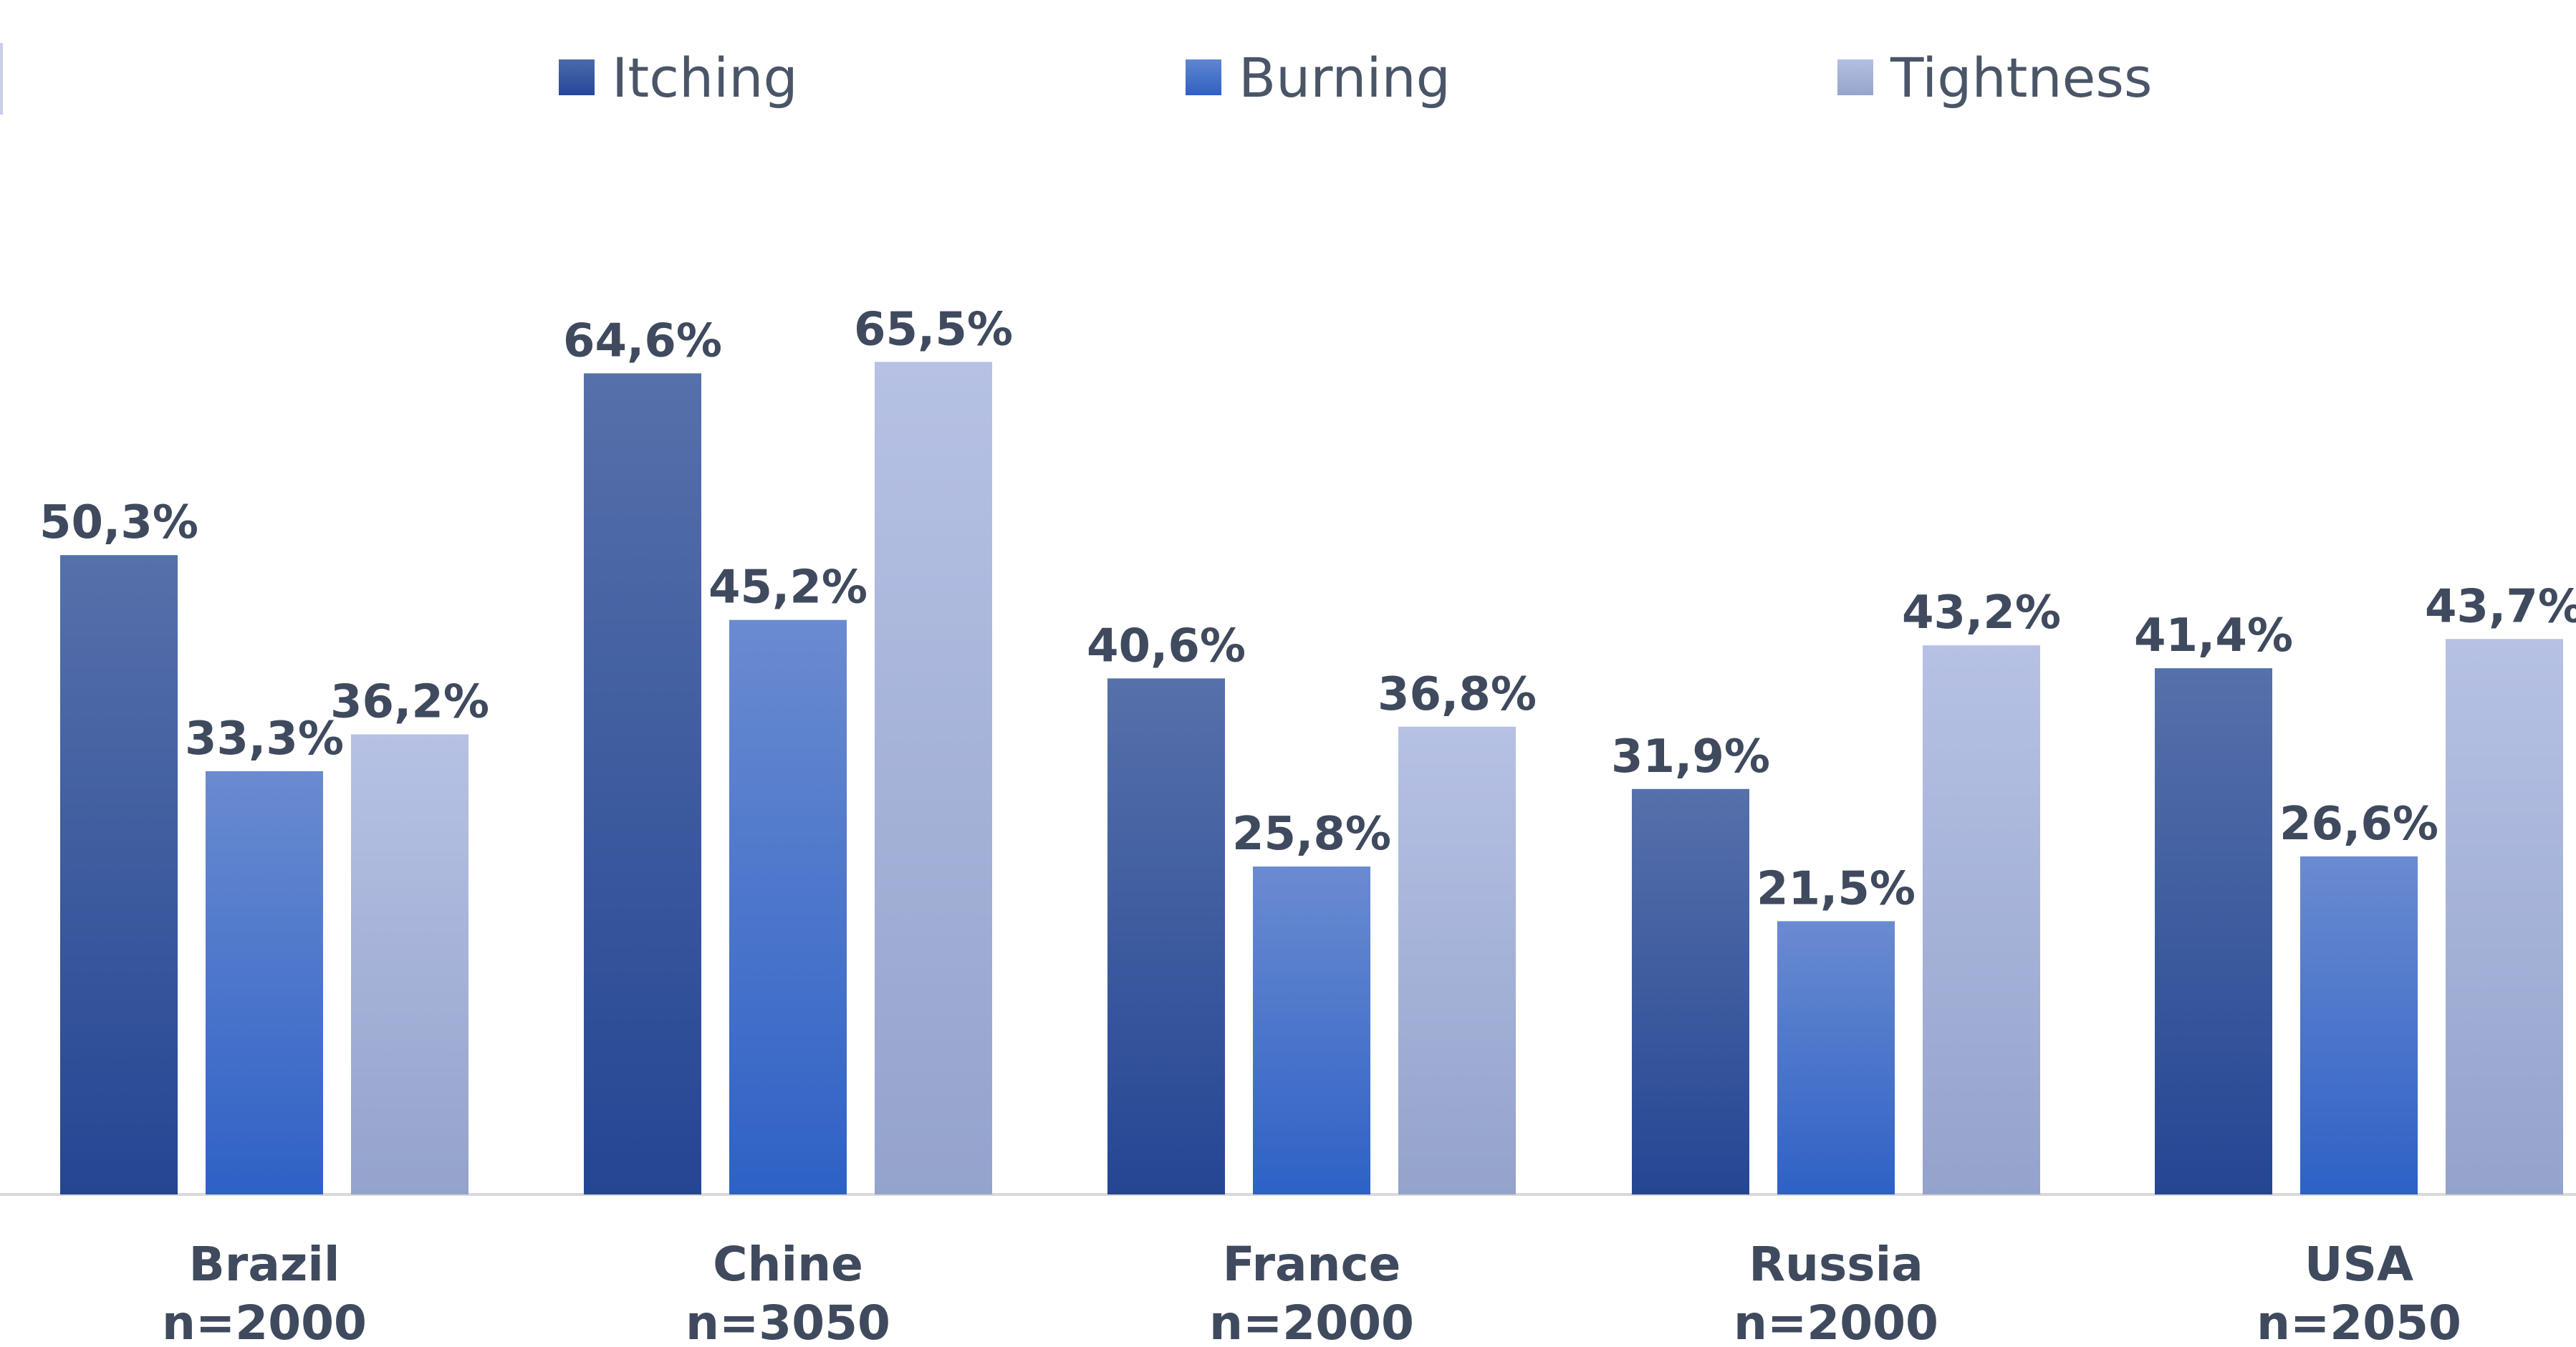 Image resolution: width=2576 pixels, height=1347 pixels. I want to click on data-label-itching-russia: 31,9%, so click(1690, 757).